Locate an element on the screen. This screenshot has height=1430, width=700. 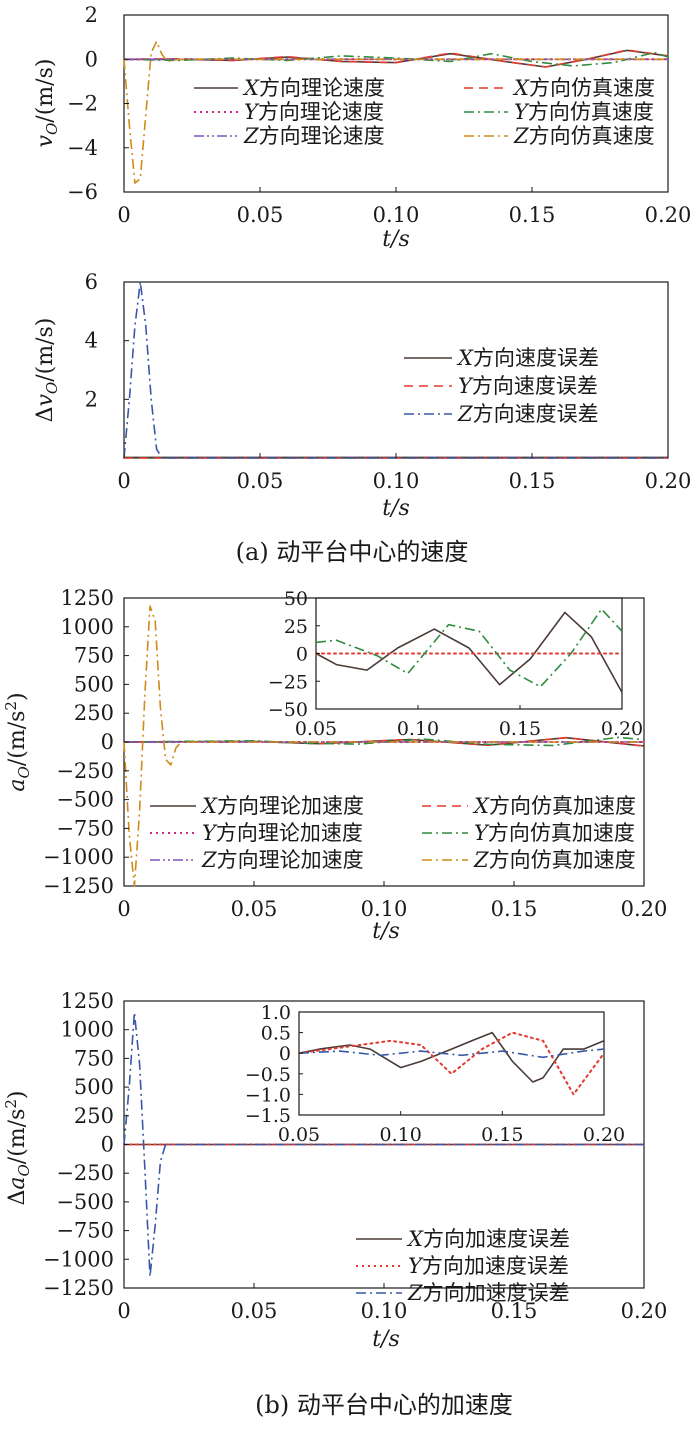
a_inset-y-tick-label: 0 is located at coordinates (302, 655).